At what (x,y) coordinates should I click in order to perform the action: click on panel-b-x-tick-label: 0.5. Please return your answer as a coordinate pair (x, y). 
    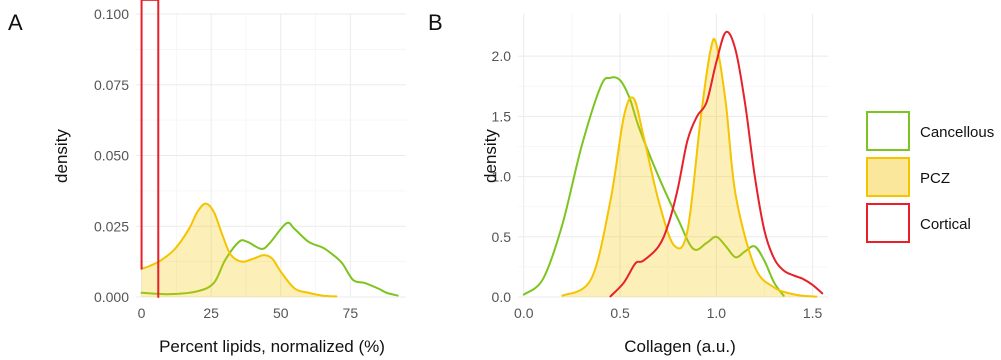
    Looking at the image, I should click on (620, 313).